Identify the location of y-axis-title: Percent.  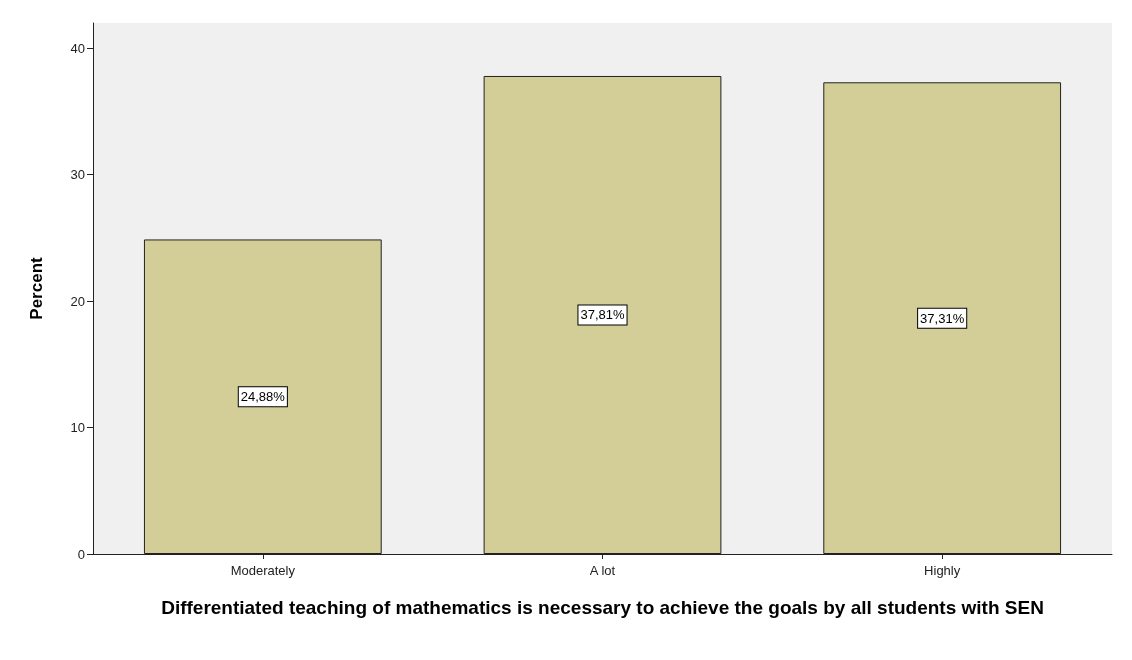
(36, 288).